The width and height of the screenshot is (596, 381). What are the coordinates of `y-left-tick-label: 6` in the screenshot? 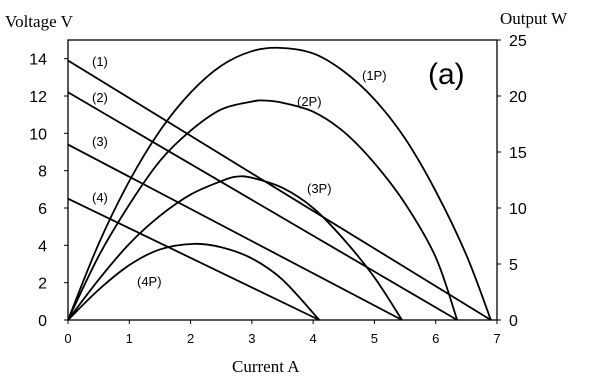 It's located at (42, 209).